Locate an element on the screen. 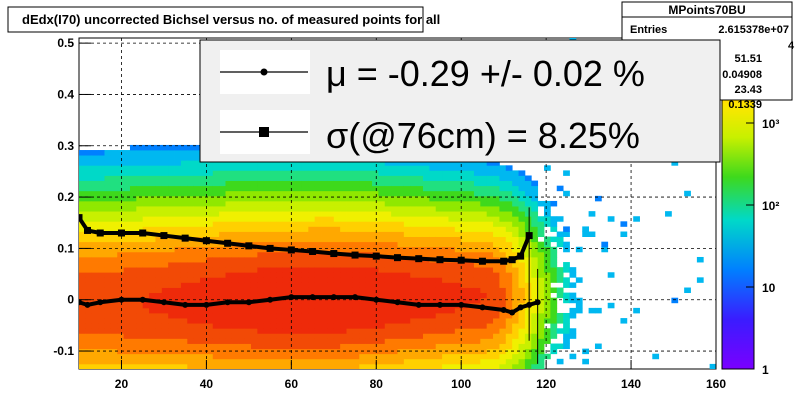 The width and height of the screenshot is (799, 412). sigma-segment is located at coordinates (174, 237).